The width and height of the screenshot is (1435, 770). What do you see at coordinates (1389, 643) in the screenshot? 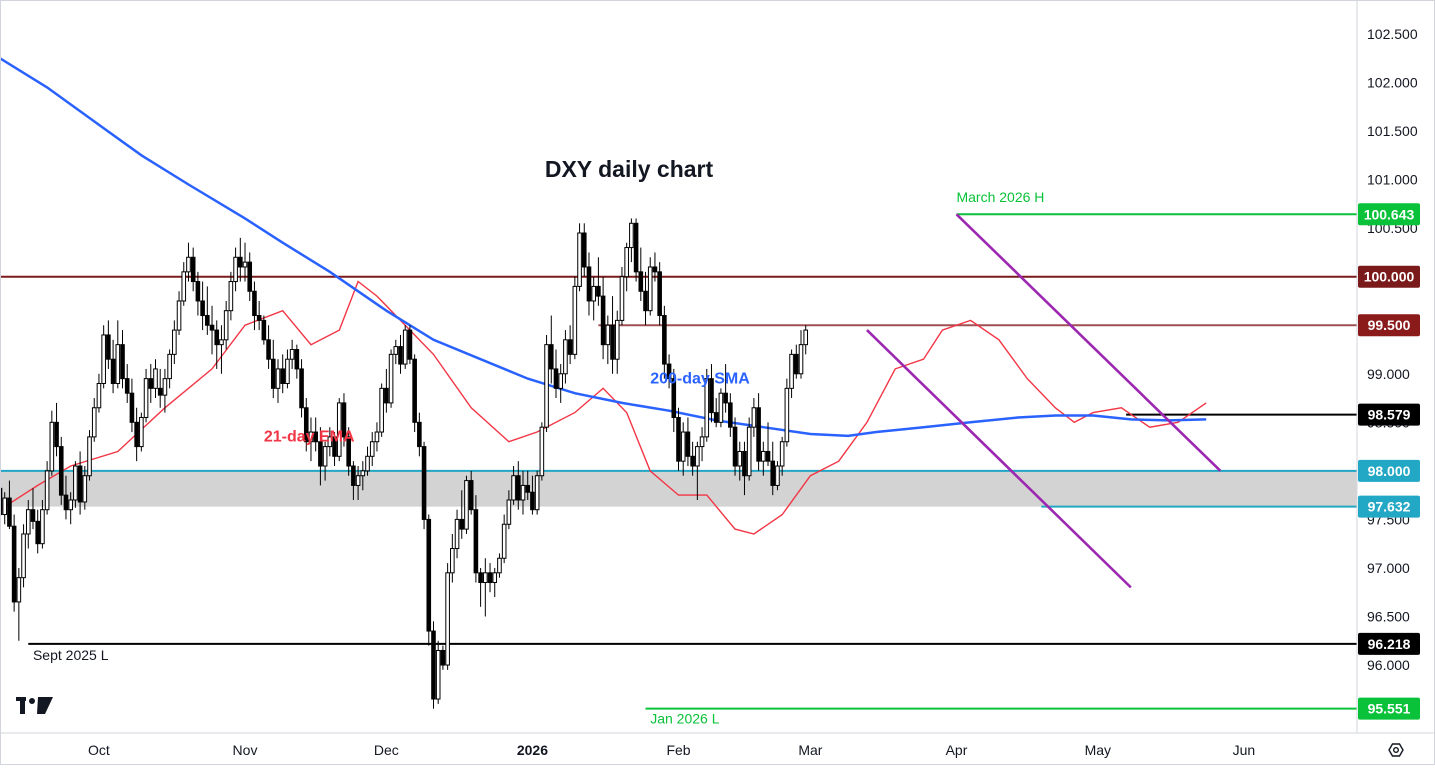
I see `price-tag-96.218: 96.218` at bounding box center [1389, 643].